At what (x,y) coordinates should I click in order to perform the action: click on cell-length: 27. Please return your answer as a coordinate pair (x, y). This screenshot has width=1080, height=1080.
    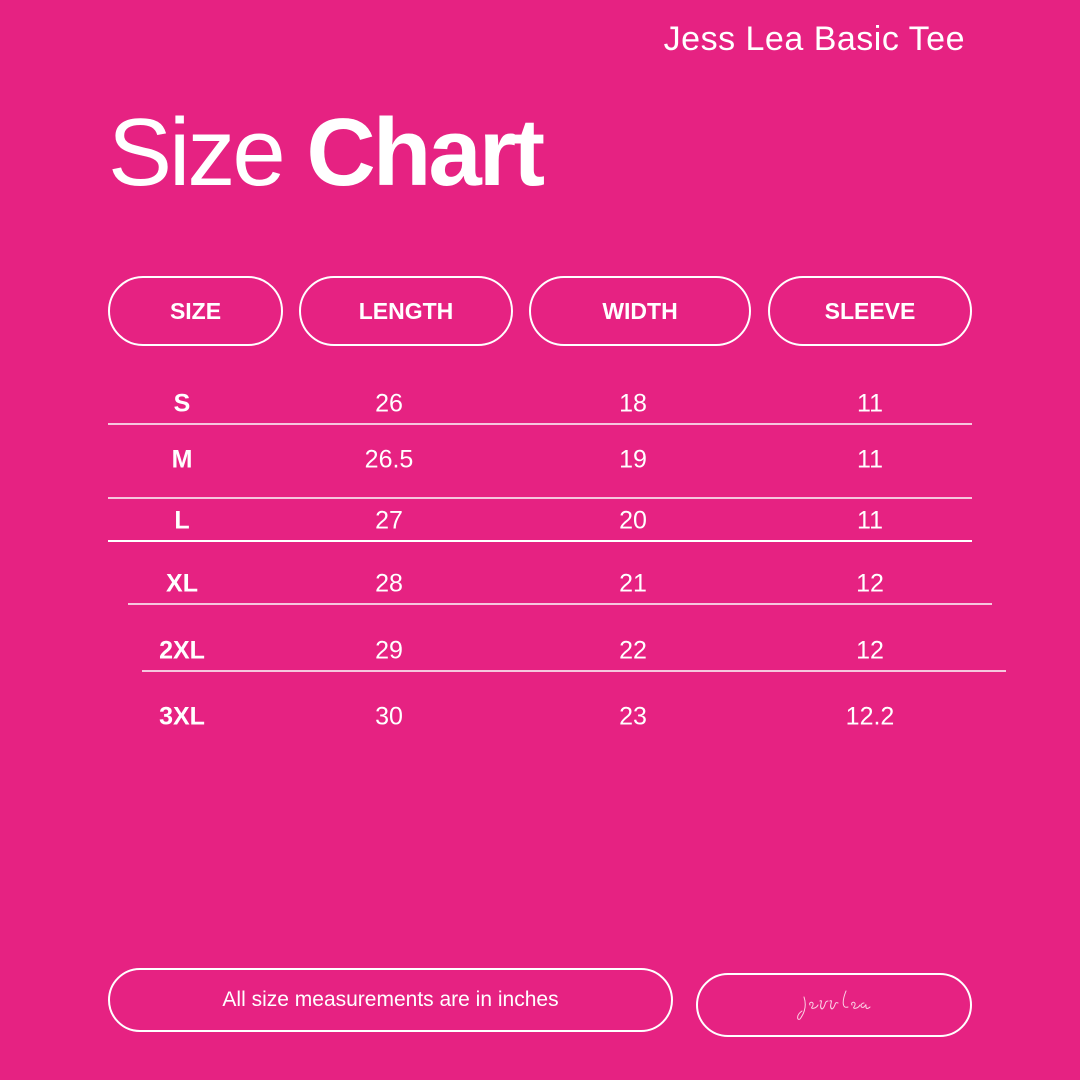
    Looking at the image, I should click on (389, 520).